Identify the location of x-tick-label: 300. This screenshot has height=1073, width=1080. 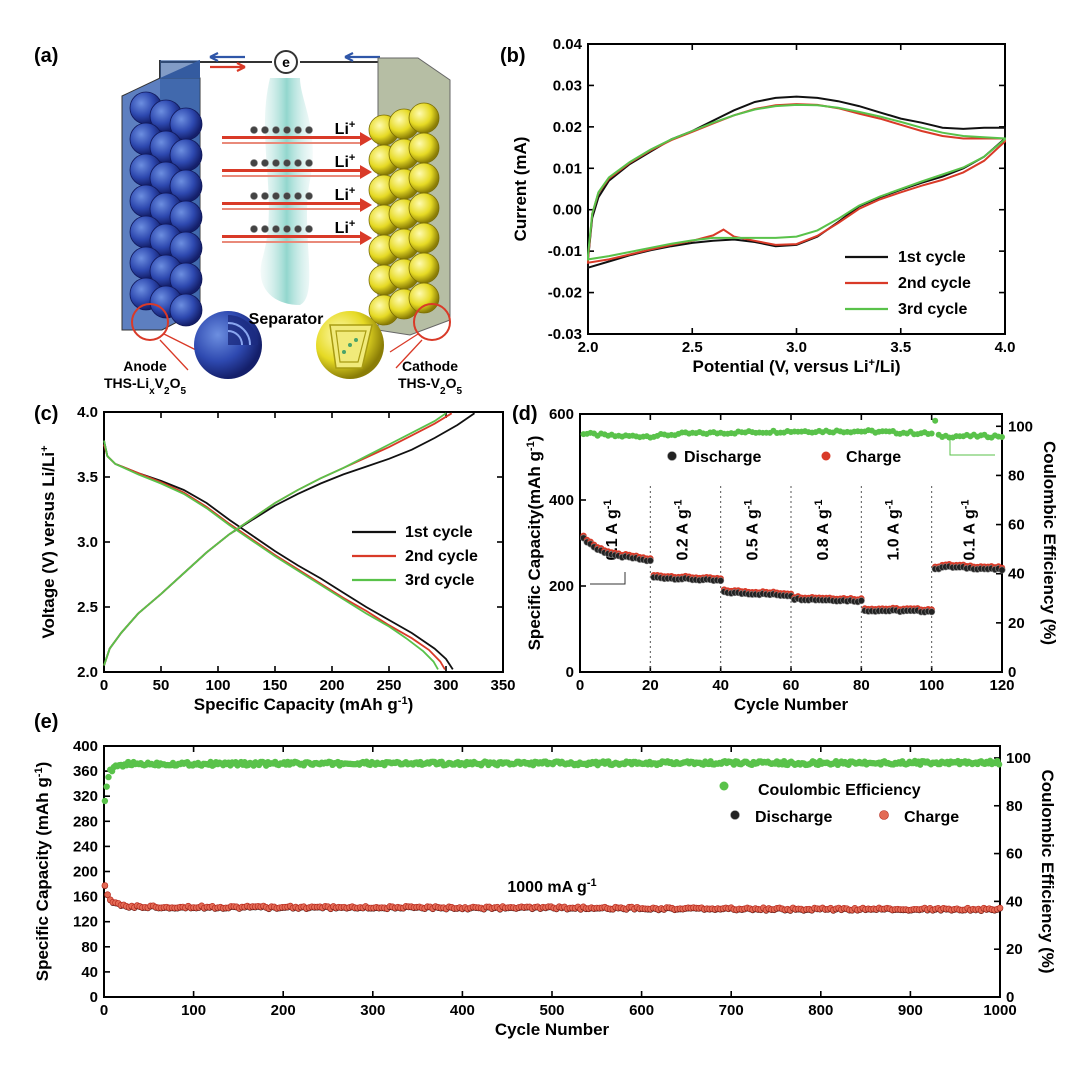
(445, 685).